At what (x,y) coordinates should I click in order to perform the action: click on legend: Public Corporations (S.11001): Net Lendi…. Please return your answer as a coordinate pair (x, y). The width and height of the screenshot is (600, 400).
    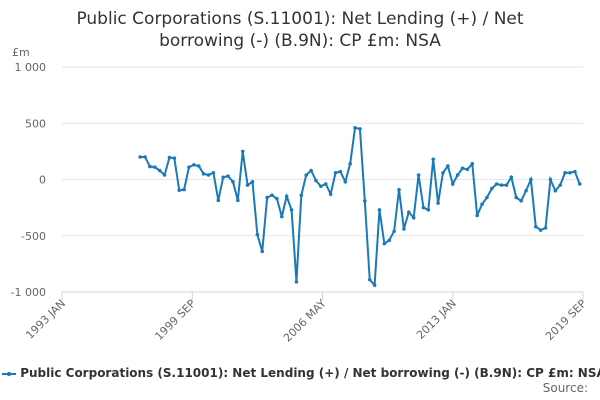
    Looking at the image, I should click on (301, 373).